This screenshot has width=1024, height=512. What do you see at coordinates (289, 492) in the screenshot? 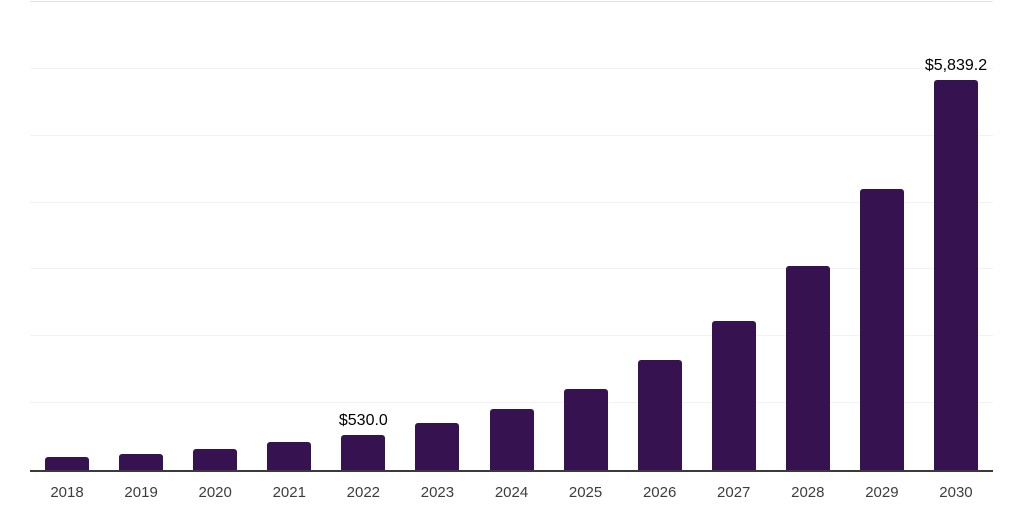
I see `x-tick-label-2021: 2021` at bounding box center [289, 492].